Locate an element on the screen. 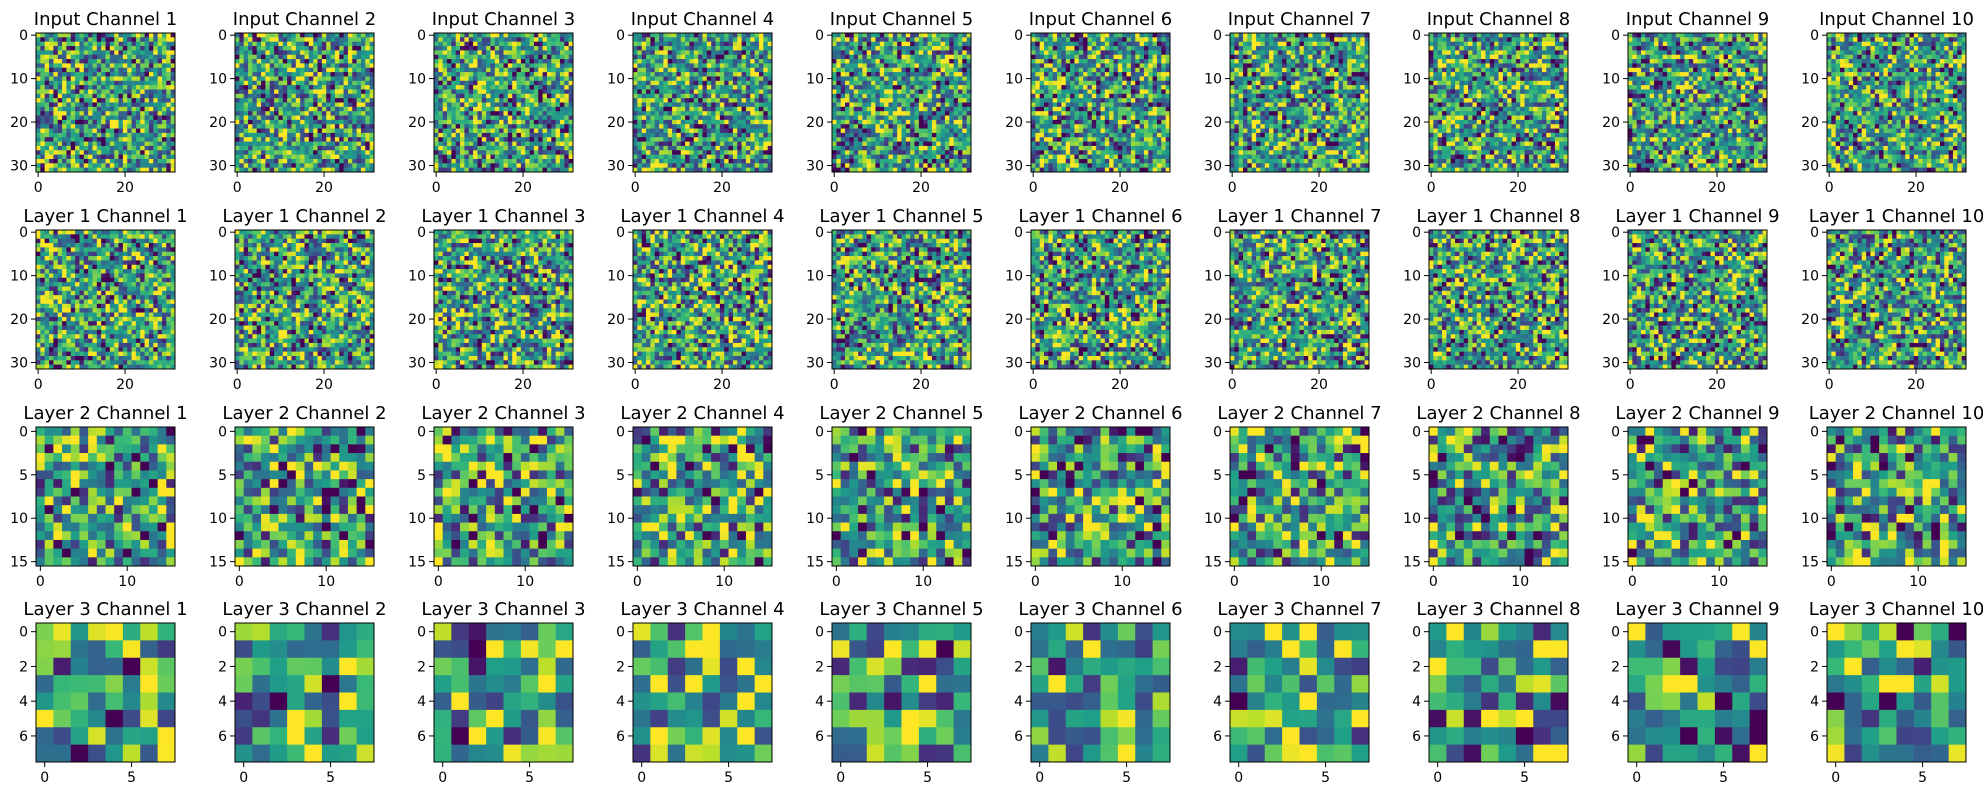  y-tick-label: 30 is located at coordinates (417, 166).